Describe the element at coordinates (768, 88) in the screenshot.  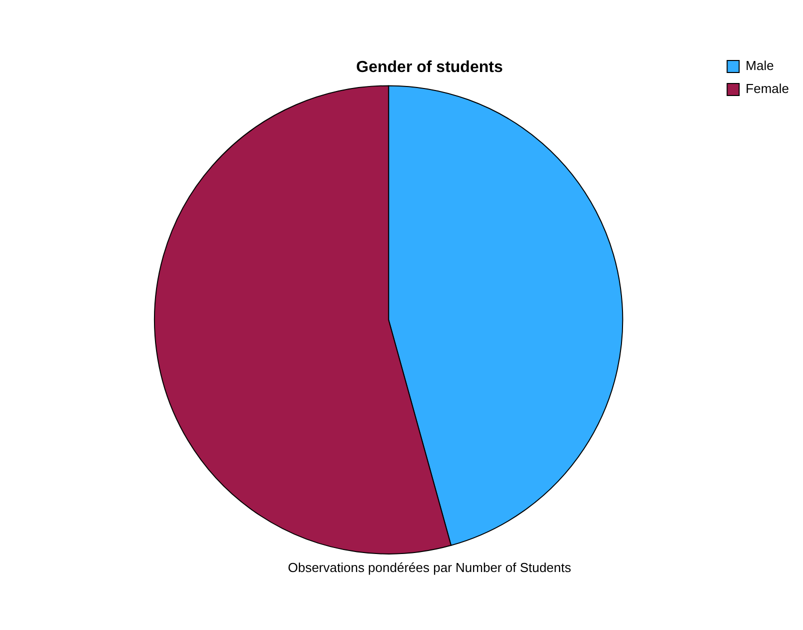
I see `legend-label: Female` at that location.